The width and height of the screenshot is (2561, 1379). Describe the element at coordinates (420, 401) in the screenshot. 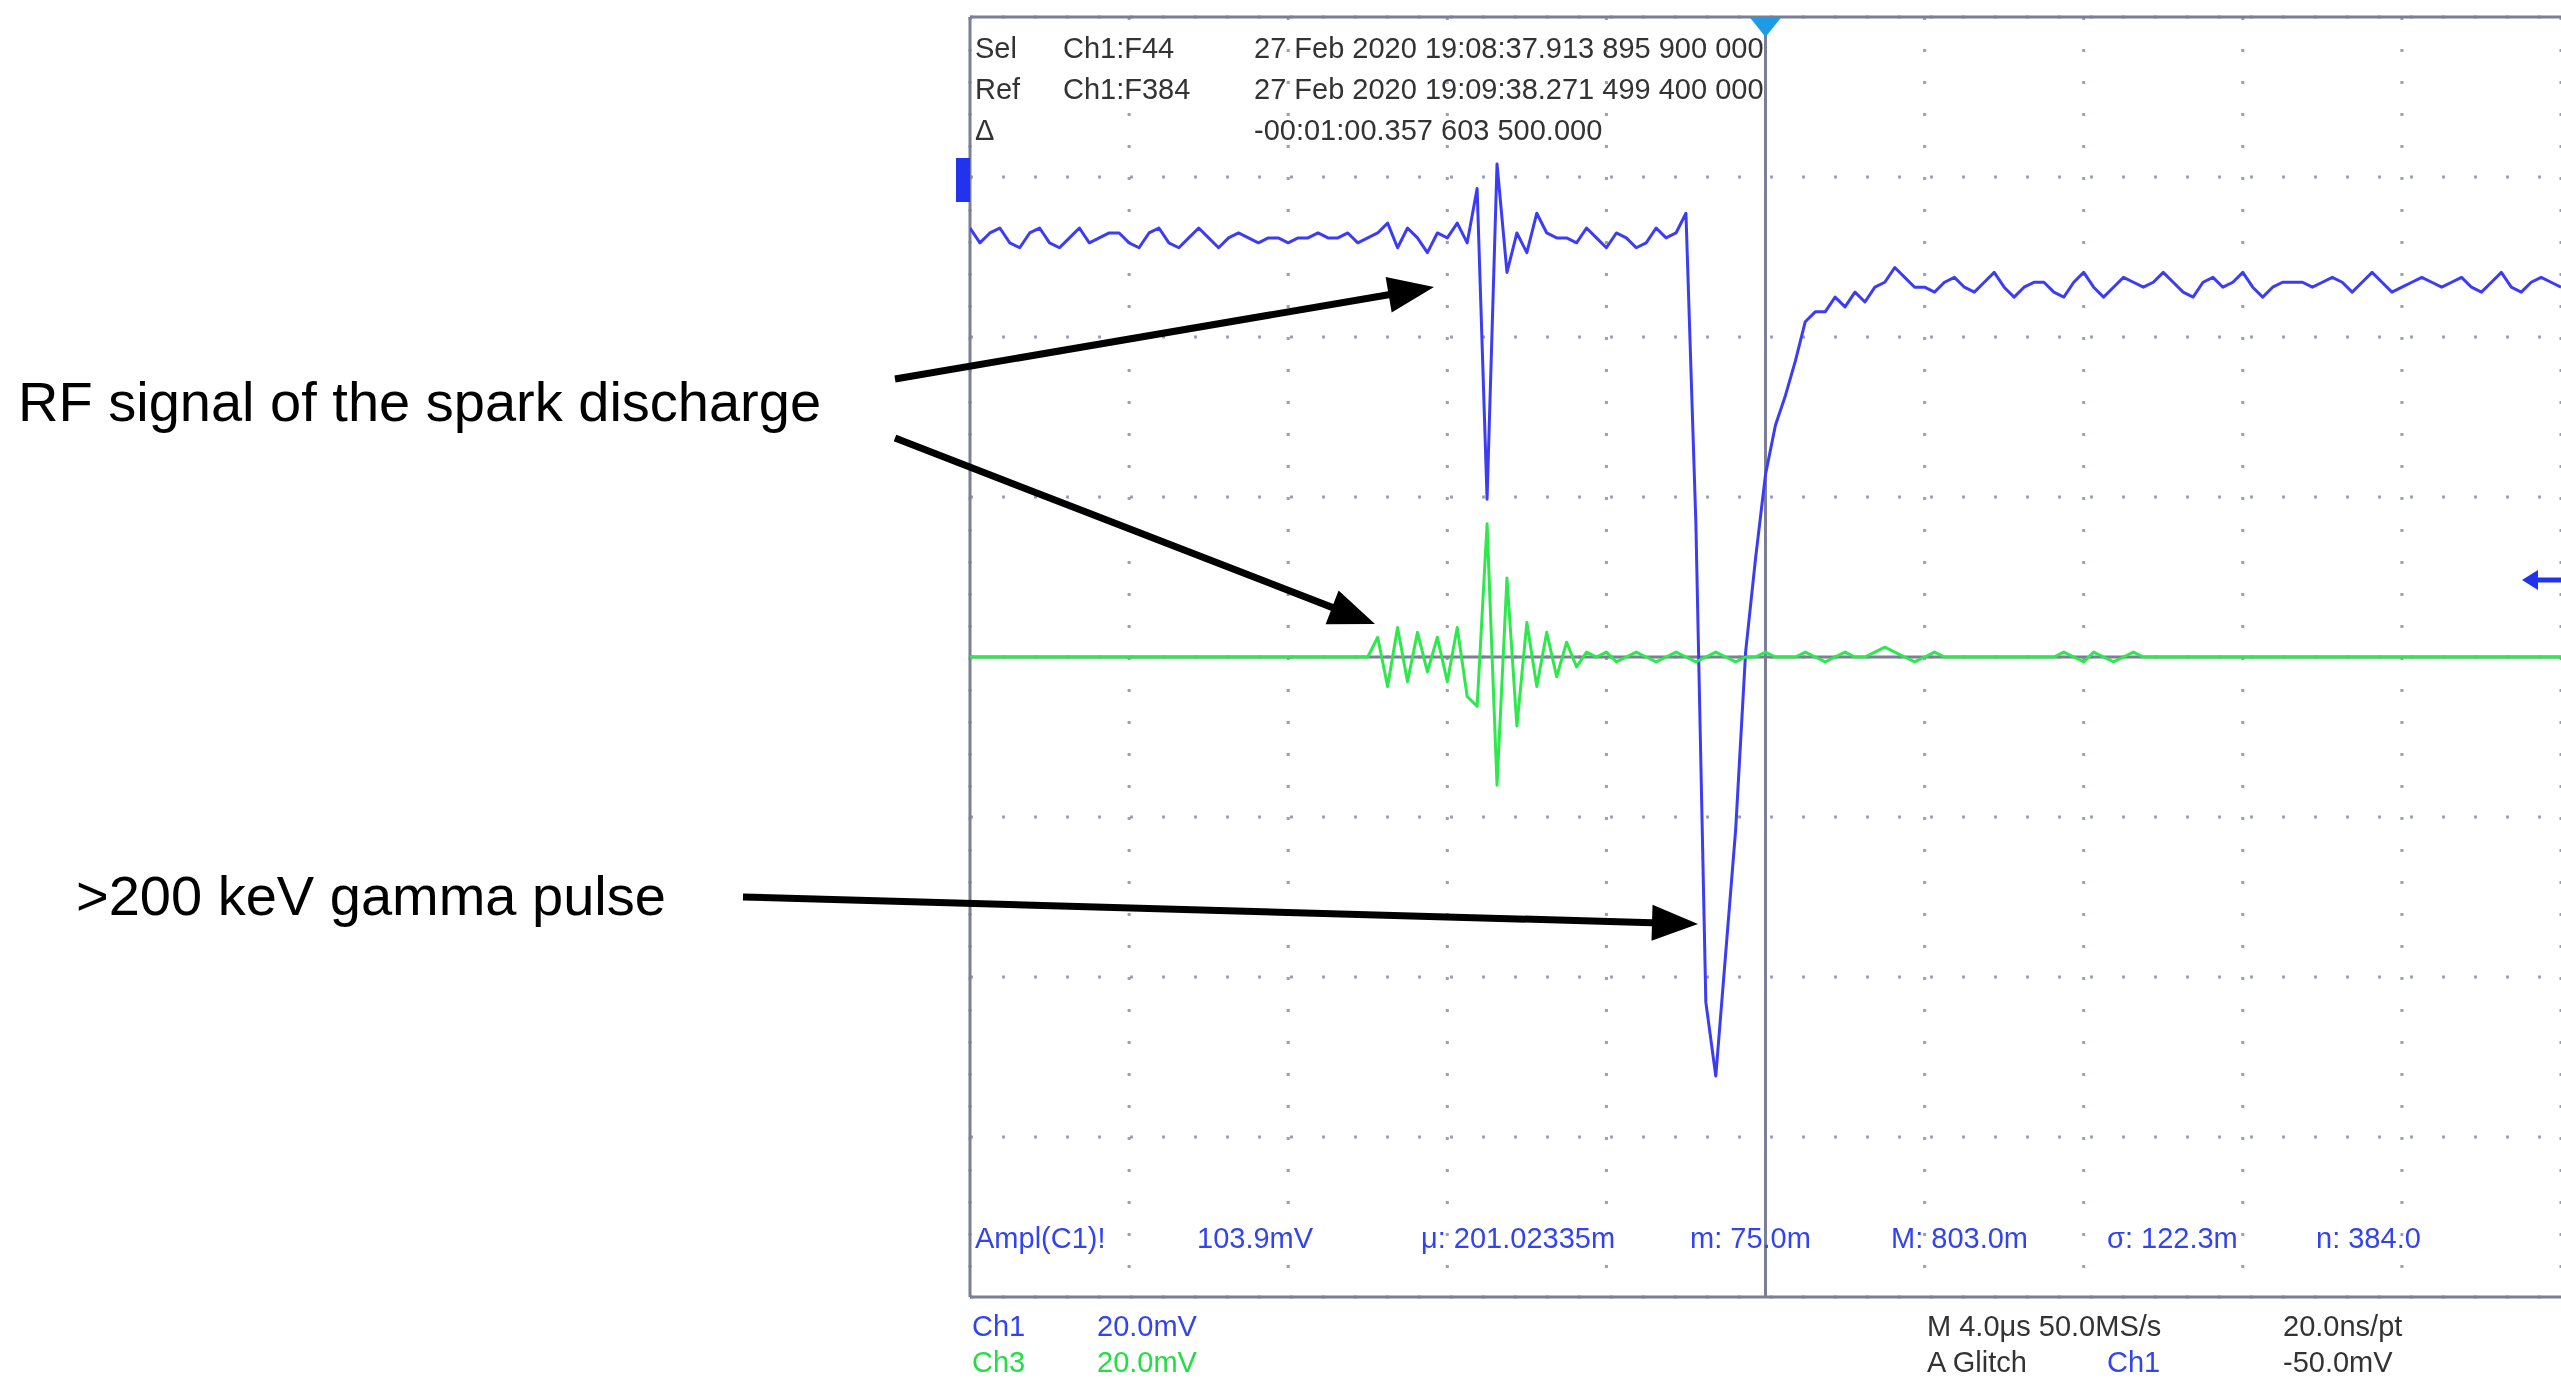

I see `text: RF signal of the spark discharge` at that location.